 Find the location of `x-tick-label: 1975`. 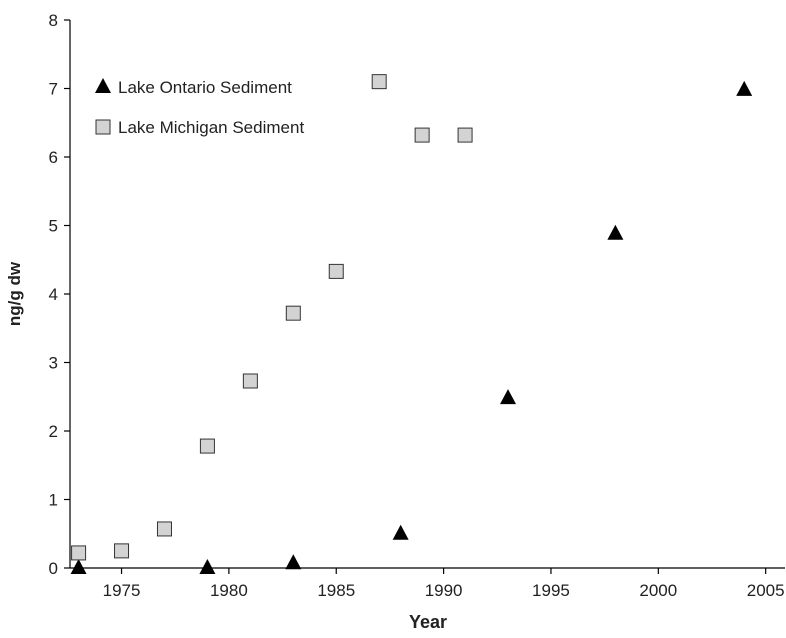

x-tick-label: 1975 is located at coordinates (122, 590).